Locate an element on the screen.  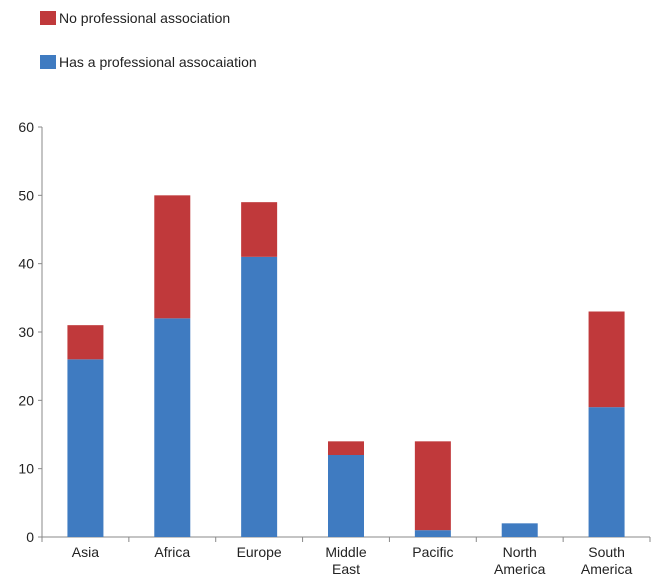
bar-europe-no-association is located at coordinates (259, 229).